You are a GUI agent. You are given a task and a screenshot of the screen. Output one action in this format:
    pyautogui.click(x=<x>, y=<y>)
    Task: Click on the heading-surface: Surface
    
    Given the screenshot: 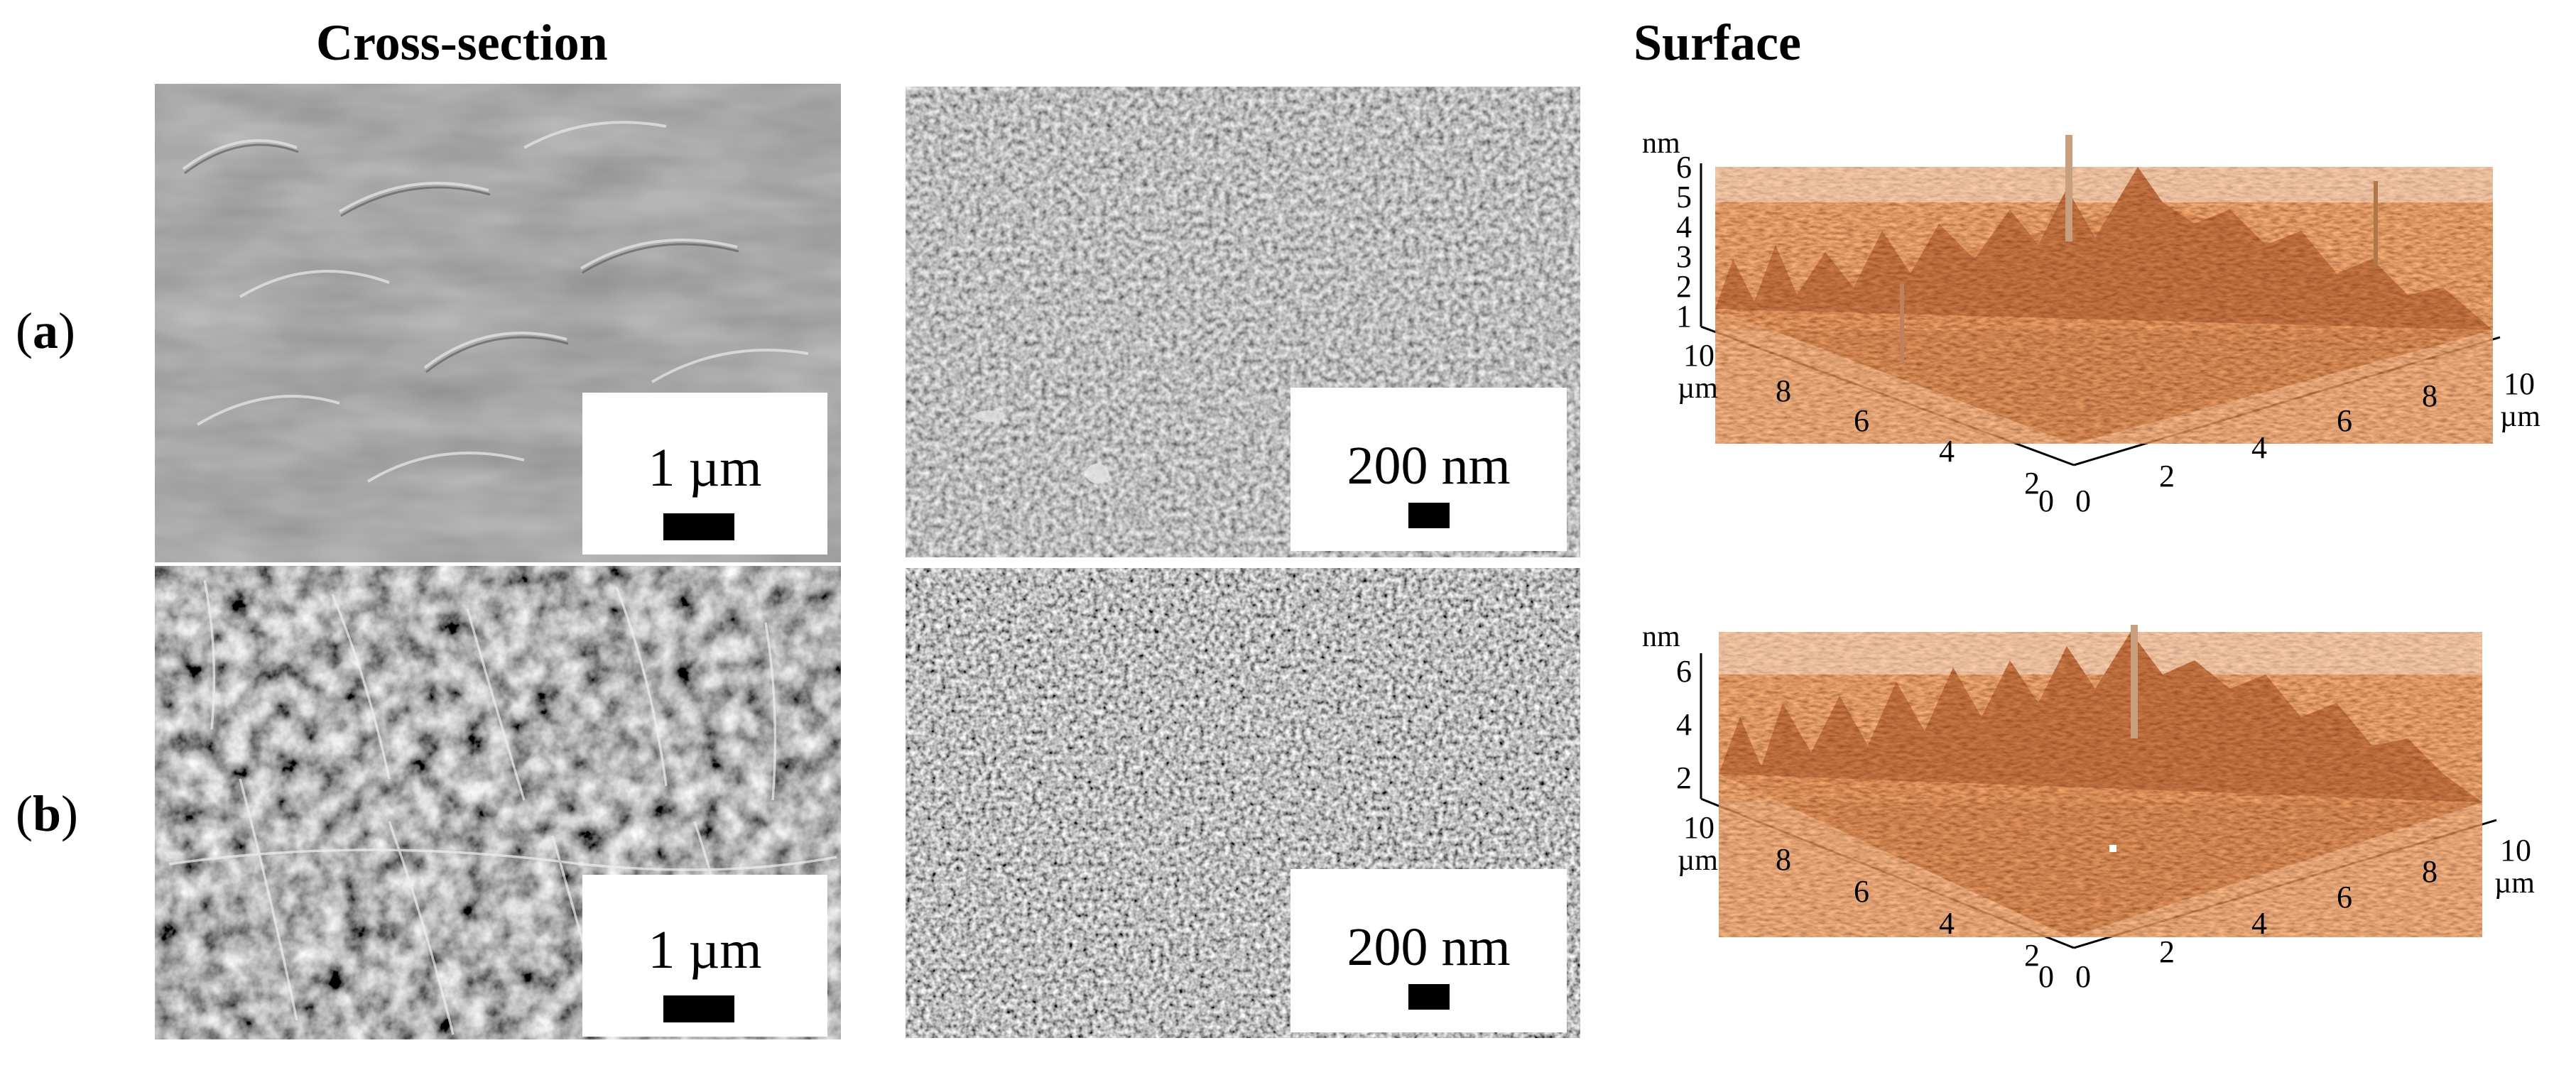 What is the action you would take?
    pyautogui.click(x=1717, y=42)
    